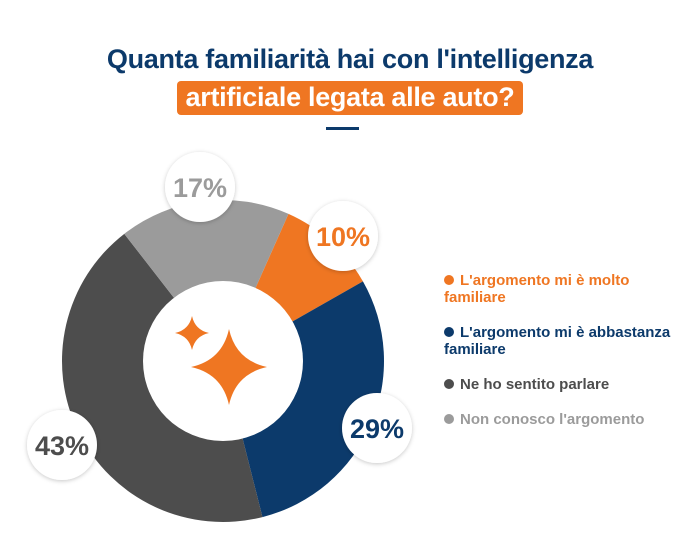 The image size is (700, 560). I want to click on legend-label: L'argomento mi è abbastanza familiare, so click(557, 341).